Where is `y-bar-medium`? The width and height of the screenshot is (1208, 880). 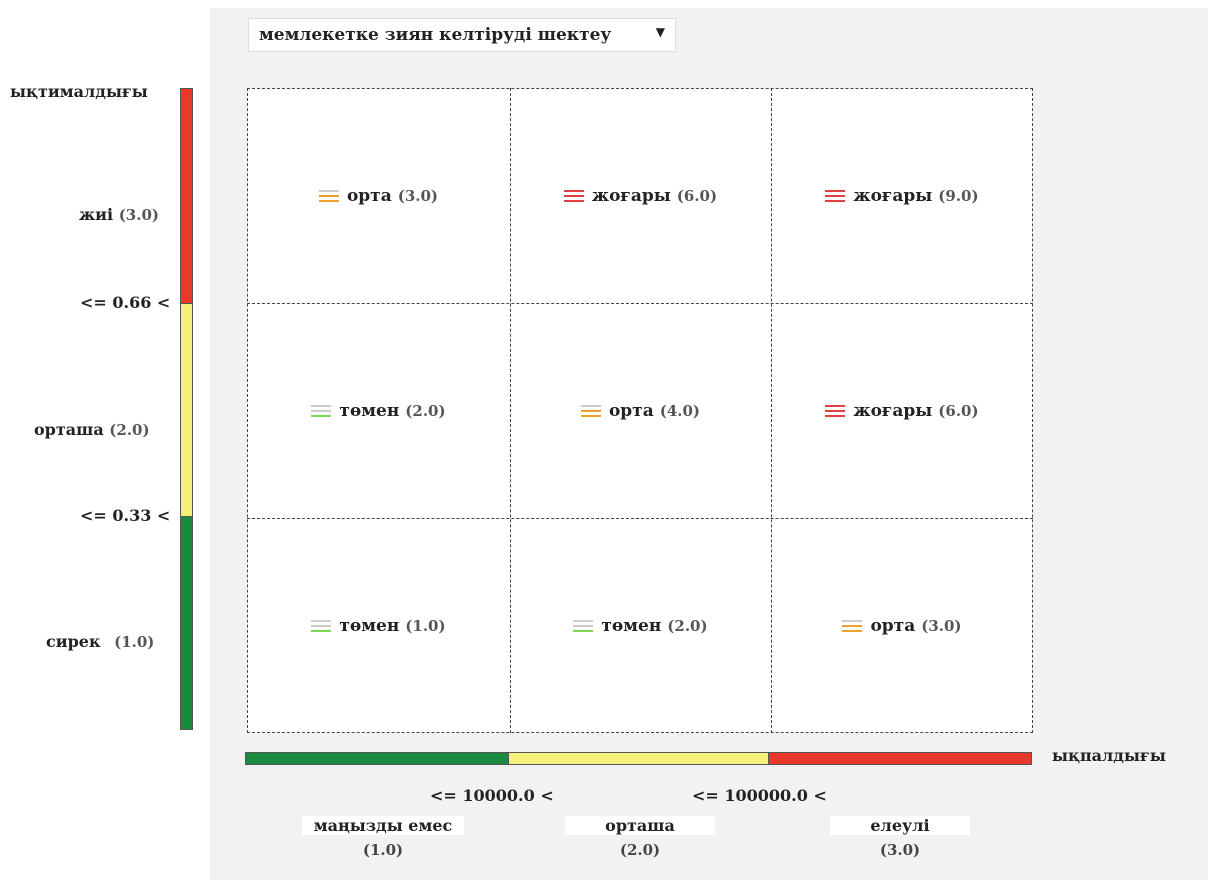
y-bar-medium is located at coordinates (186, 410).